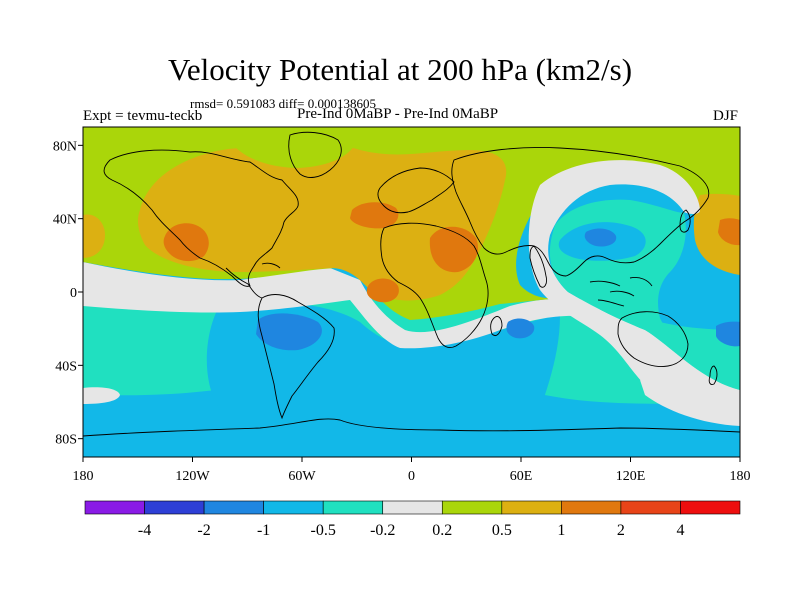 This screenshot has height=600, width=800. Describe the element at coordinates (496, 326) in the screenshot. I see `coast-madagascar` at that location.